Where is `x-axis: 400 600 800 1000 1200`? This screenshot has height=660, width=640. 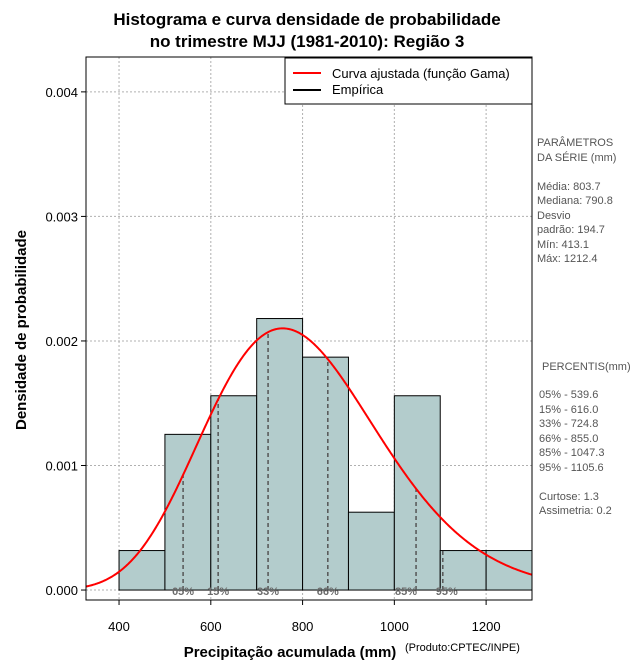 x-axis: 400 600 800 1000 1200 is located at coordinates (304, 617).